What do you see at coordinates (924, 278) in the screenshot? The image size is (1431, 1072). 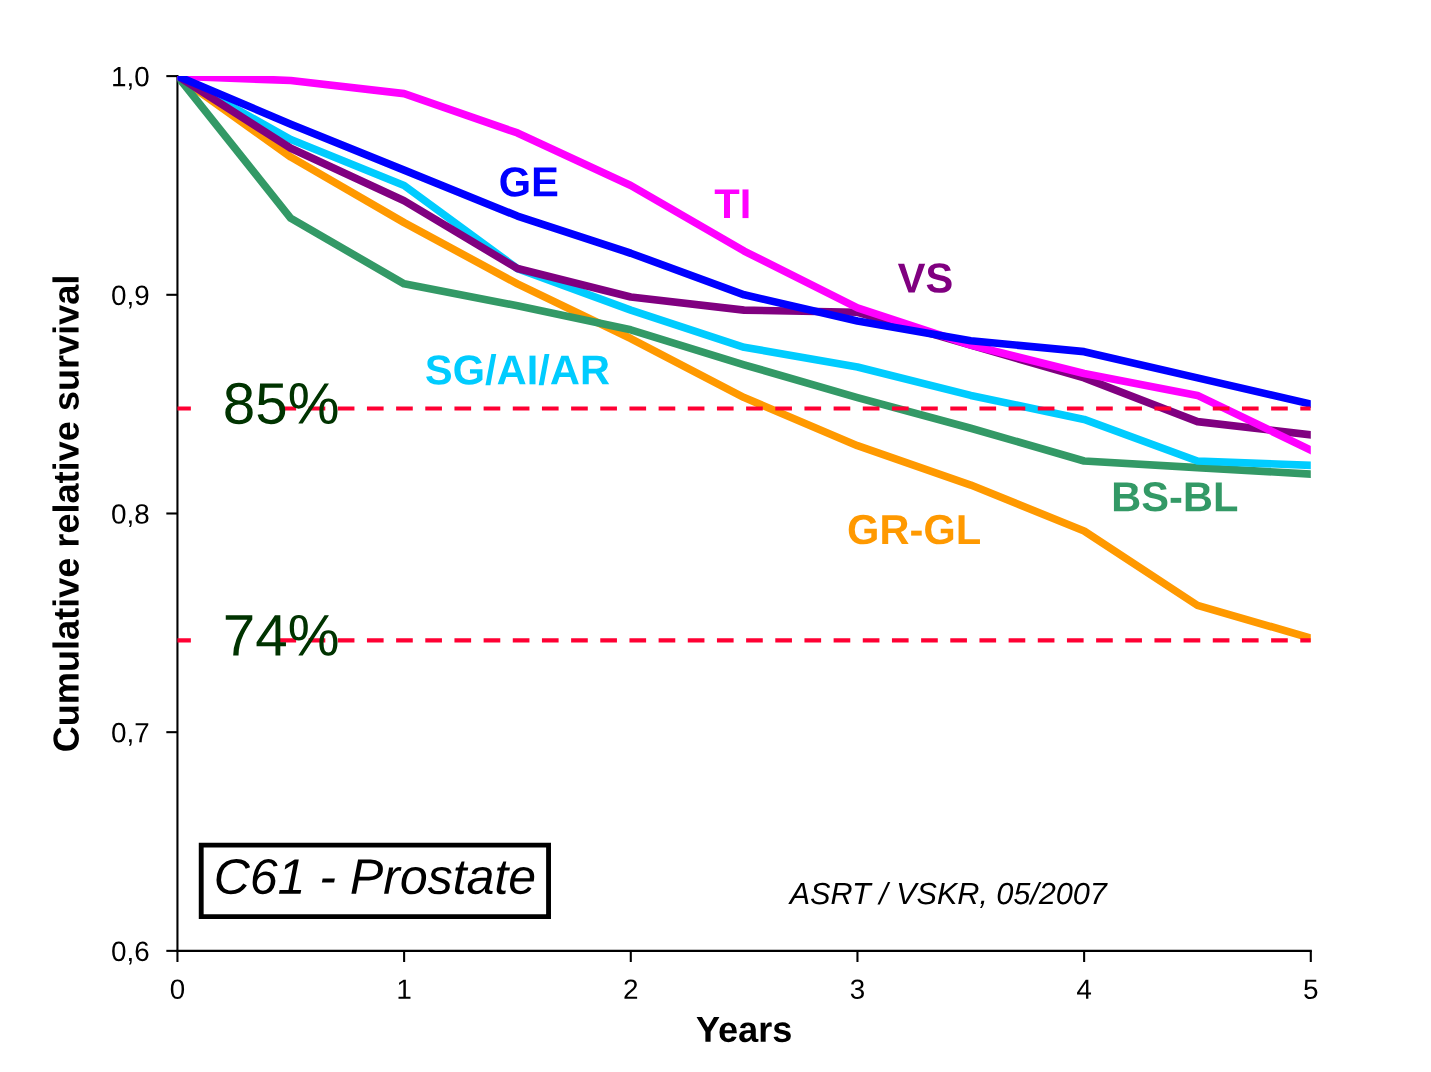 I see `series-label: VS` at bounding box center [924, 278].